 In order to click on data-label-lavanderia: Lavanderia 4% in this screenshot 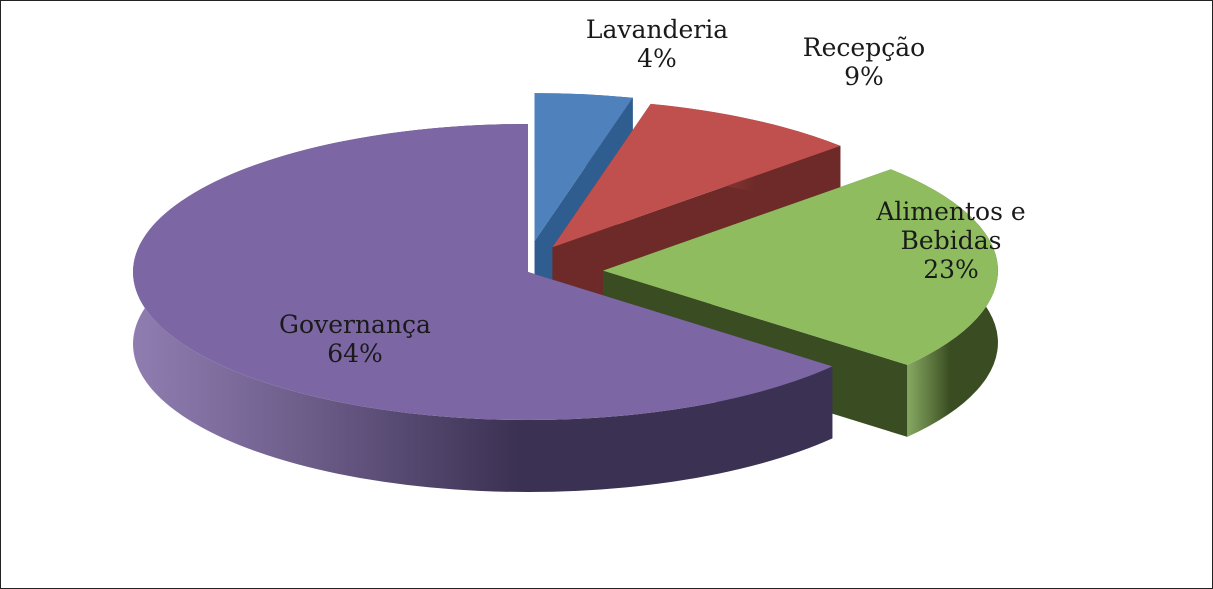, I will do `click(657, 44)`.